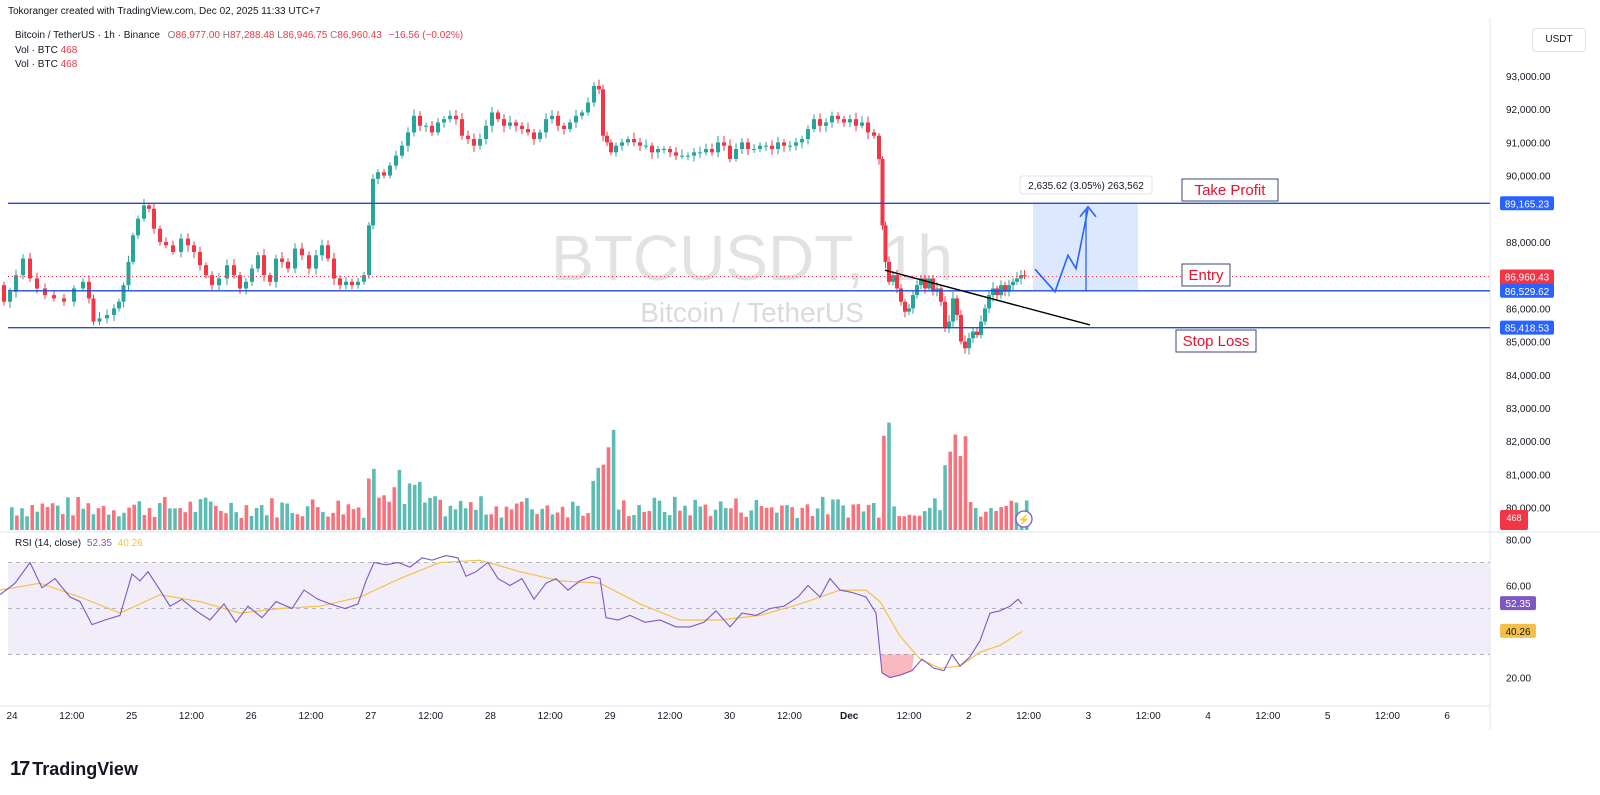  What do you see at coordinates (1527, 292) in the screenshot?
I see `entry-line-price: 86,529.62` at bounding box center [1527, 292].